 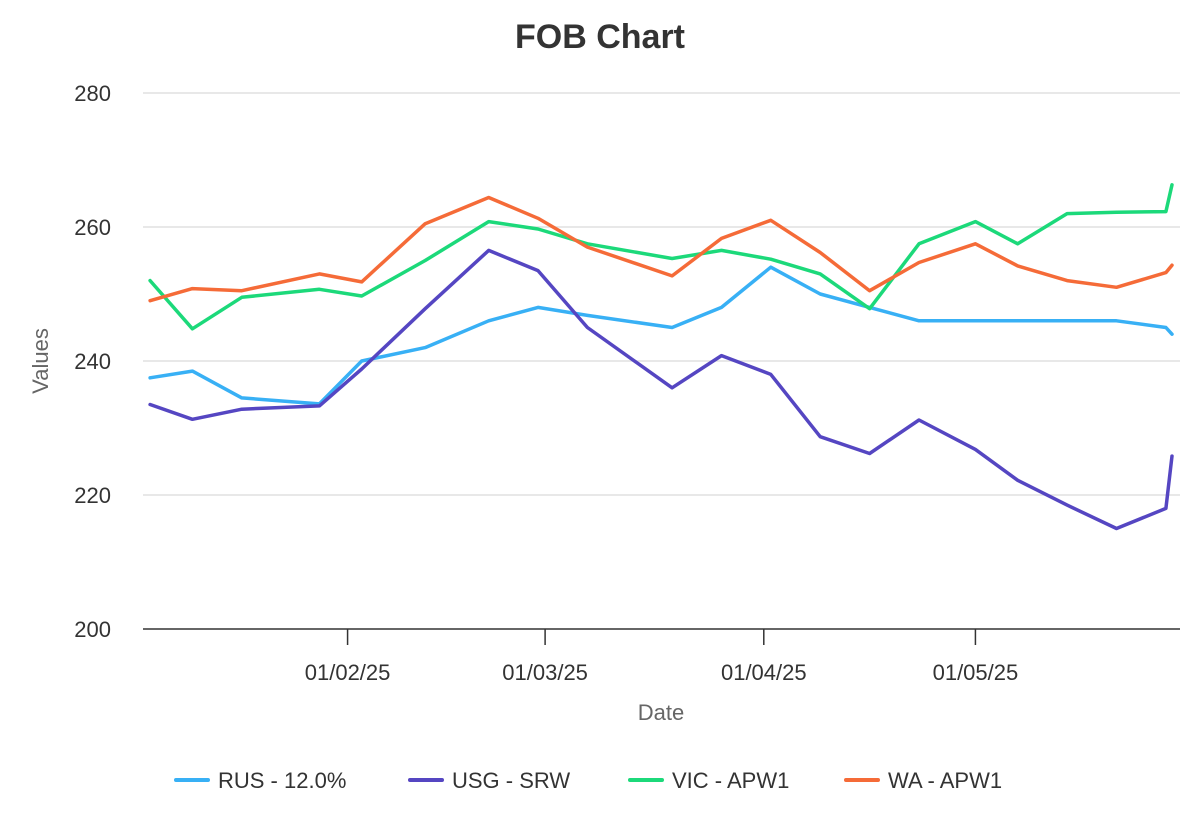 I want to click on x-tick-label: 01/05/25, so click(x=976, y=672).